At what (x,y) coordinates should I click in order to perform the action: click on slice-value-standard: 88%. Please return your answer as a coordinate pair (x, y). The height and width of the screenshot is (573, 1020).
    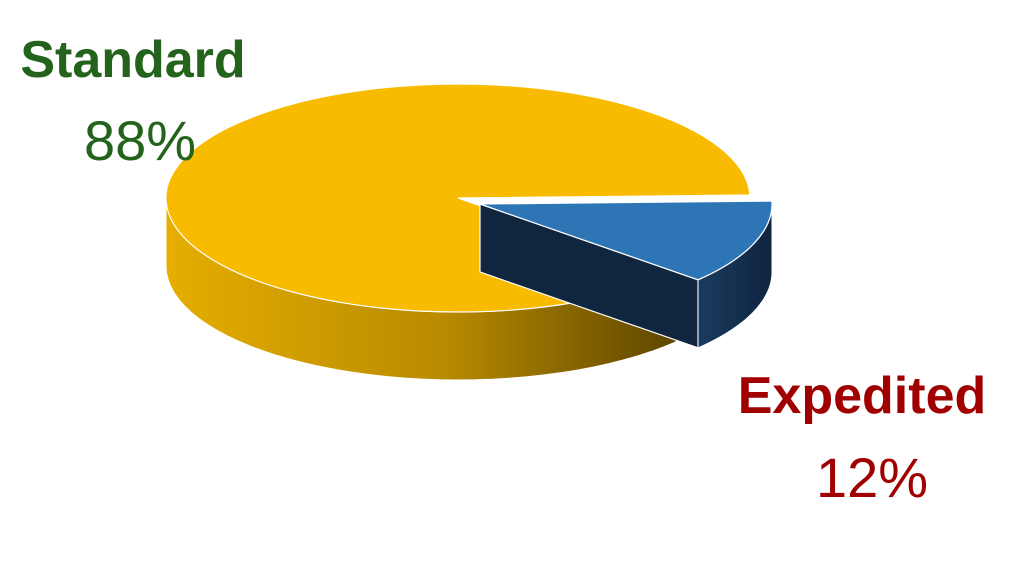
    Looking at the image, I should click on (140, 140).